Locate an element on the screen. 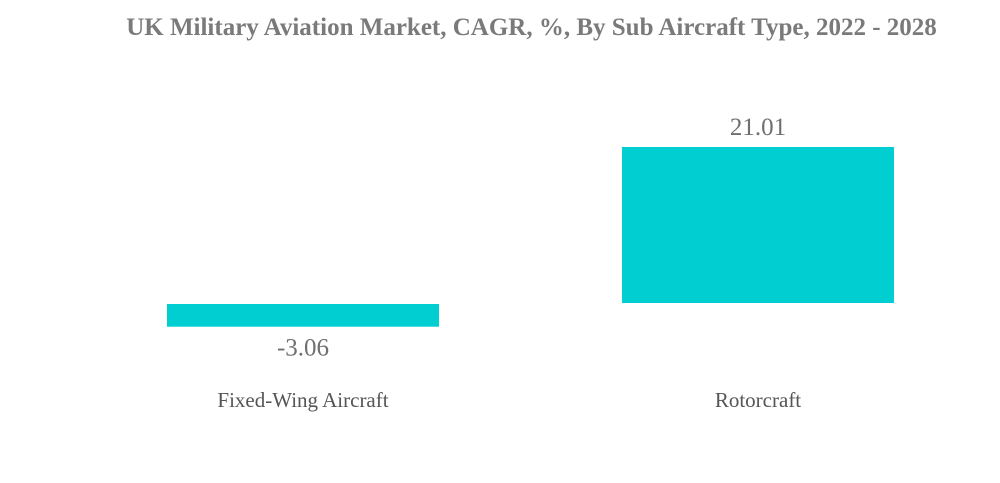  bar-fixed-wing-aircraft is located at coordinates (303, 315).